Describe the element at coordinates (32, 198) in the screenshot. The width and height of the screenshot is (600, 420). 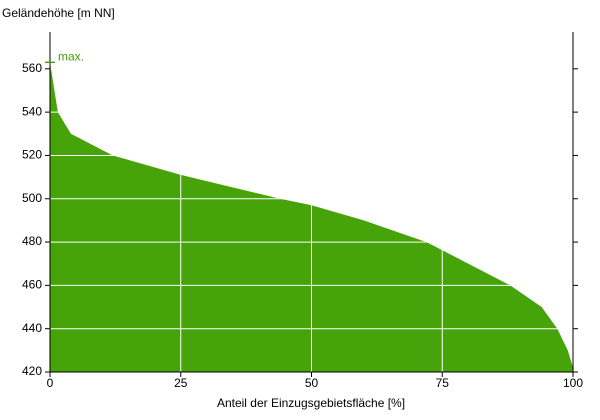
I see `y-tick-label: 500` at that location.